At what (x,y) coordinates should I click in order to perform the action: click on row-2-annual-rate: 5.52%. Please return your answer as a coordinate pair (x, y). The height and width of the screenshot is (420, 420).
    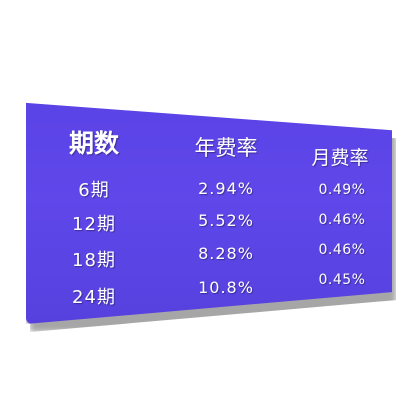
    Looking at the image, I should click on (226, 220).